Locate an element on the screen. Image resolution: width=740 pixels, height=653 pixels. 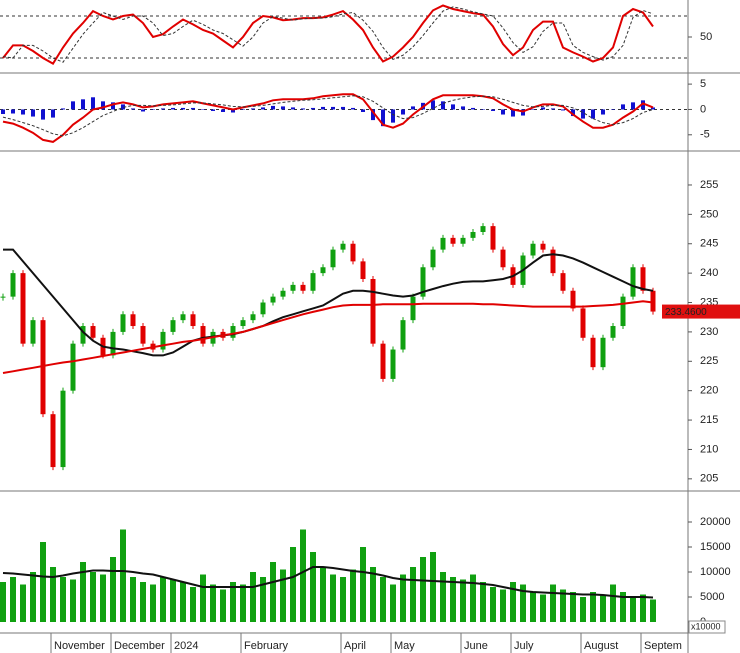
x-tick-label: May is located at coordinates (404, 646).